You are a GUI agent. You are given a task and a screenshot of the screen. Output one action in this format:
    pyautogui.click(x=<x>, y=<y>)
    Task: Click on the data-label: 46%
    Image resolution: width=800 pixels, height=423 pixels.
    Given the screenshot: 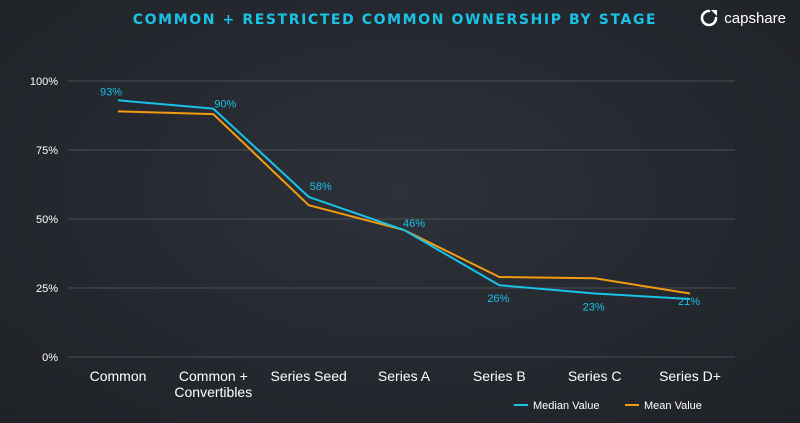 What is the action you would take?
    pyautogui.click(x=414, y=224)
    